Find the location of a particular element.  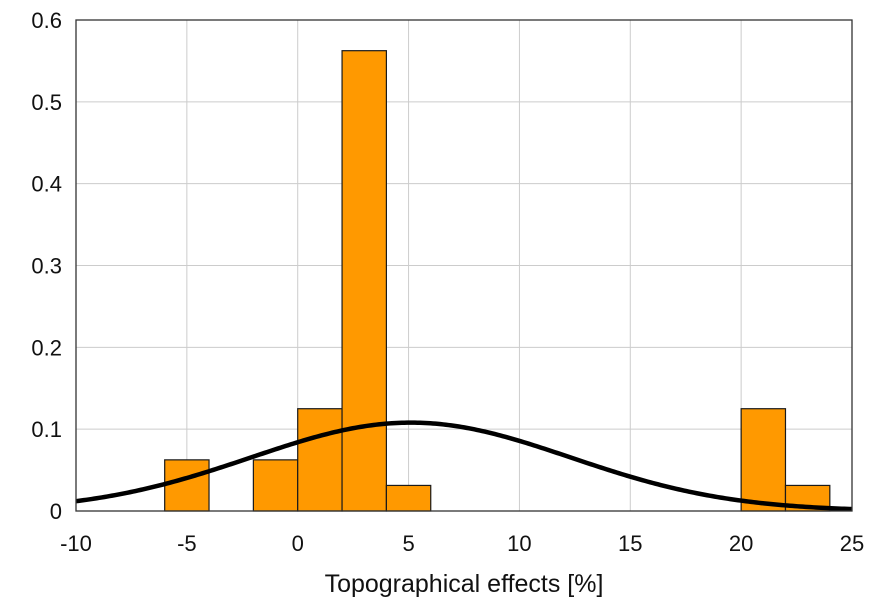

x-axis-title: Topographical effects [%] is located at coordinates (464, 584).